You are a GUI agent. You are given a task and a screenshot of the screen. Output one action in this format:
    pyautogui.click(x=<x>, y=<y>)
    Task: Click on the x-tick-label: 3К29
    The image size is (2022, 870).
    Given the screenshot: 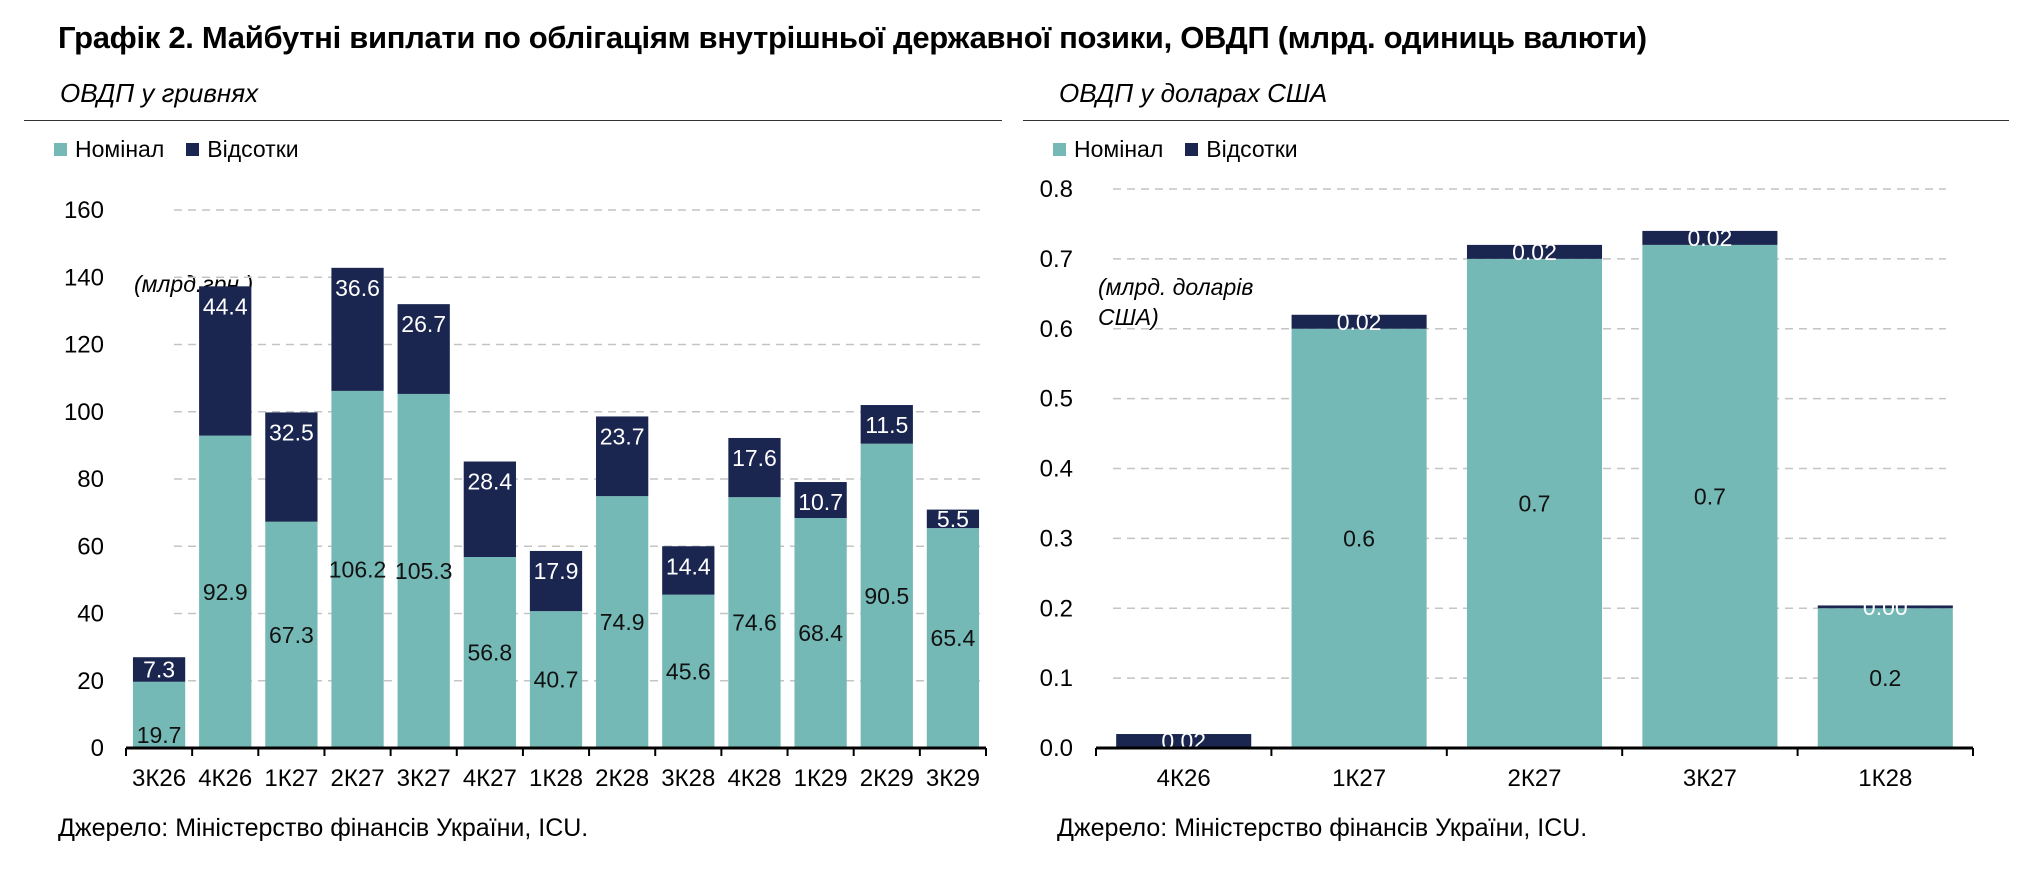 What is the action you would take?
    pyautogui.click(x=953, y=778)
    